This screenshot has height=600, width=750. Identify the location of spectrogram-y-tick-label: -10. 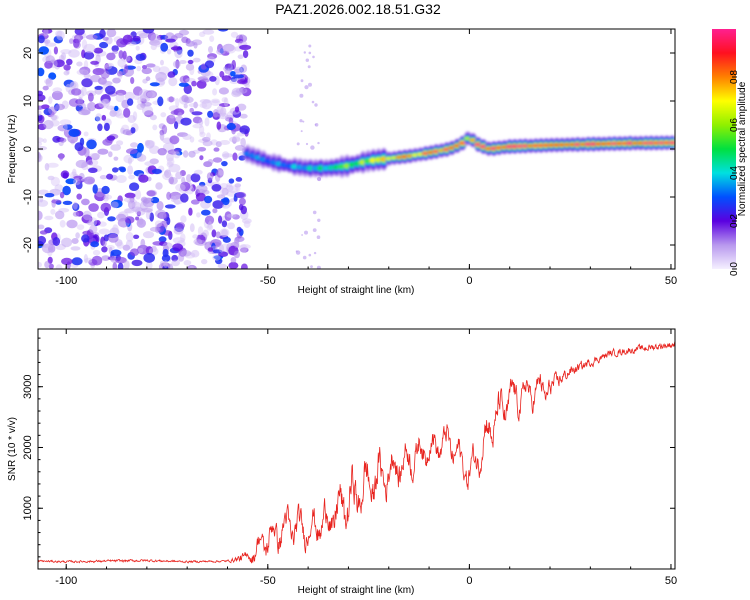
(28, 197).